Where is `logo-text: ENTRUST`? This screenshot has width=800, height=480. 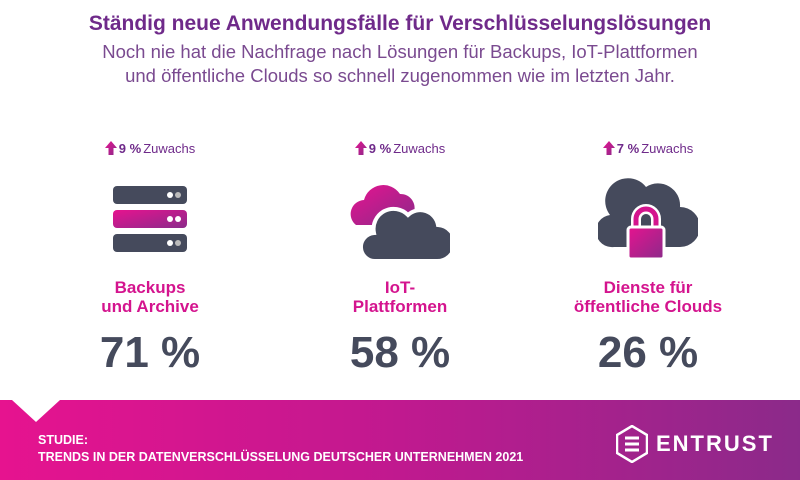
logo-text: ENTRUST is located at coordinates (715, 443).